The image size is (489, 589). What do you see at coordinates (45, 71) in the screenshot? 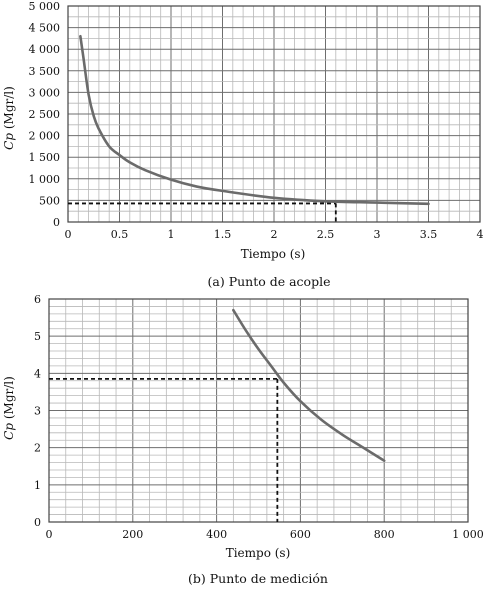
I see `y-tick-label: 3 500` at bounding box center [45, 71].